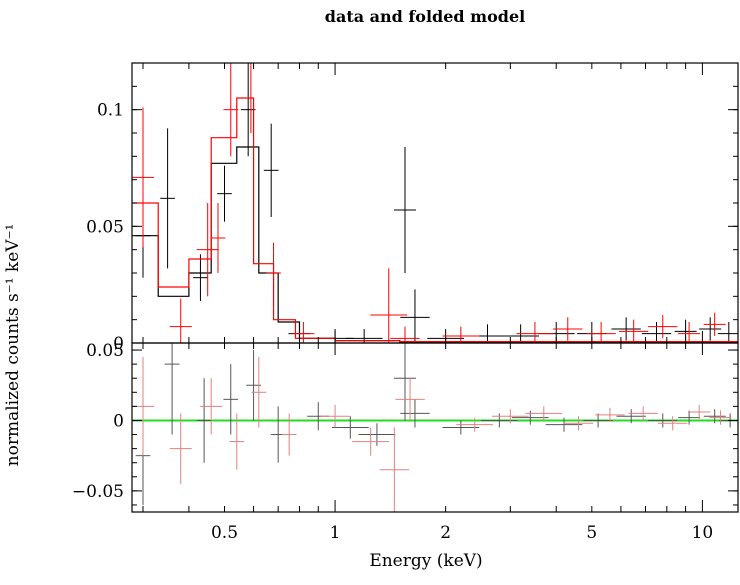 Image resolution: width=740 pixels, height=585 pixels. What do you see at coordinates (425, 561) in the screenshot?
I see `x-axis-label: Energy (keV)` at bounding box center [425, 561].